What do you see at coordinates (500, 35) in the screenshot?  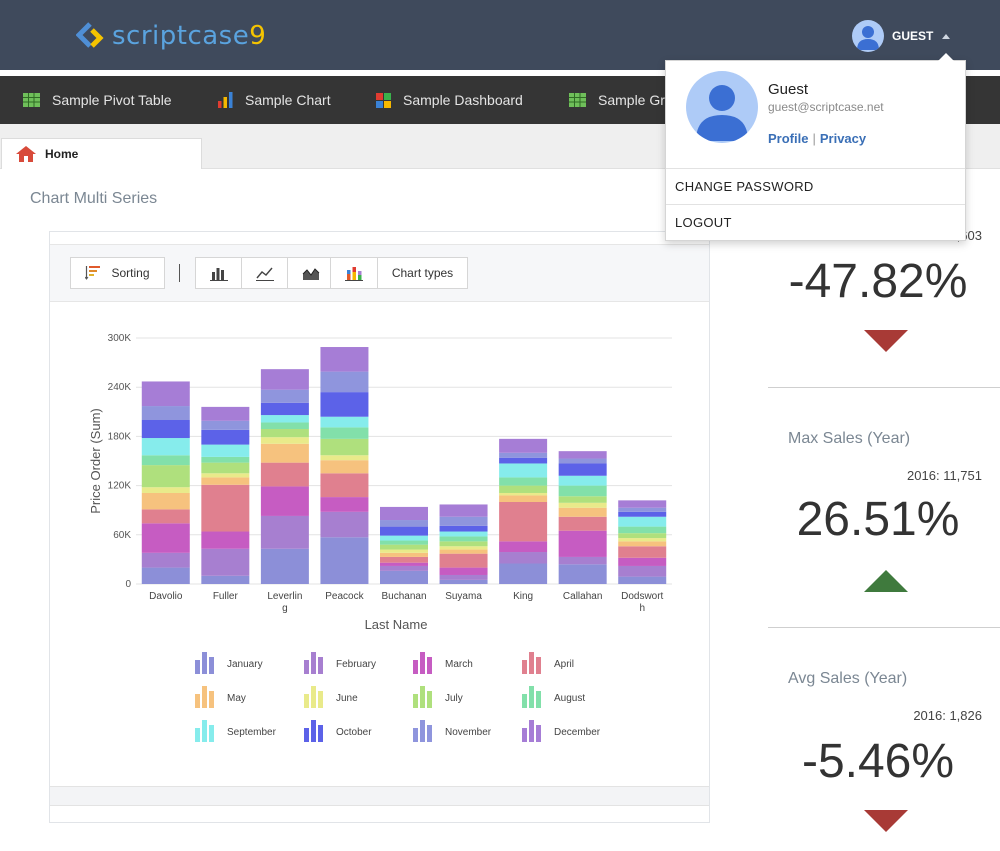 I see `top-bar: scriptcase9 GUEST` at bounding box center [500, 35].